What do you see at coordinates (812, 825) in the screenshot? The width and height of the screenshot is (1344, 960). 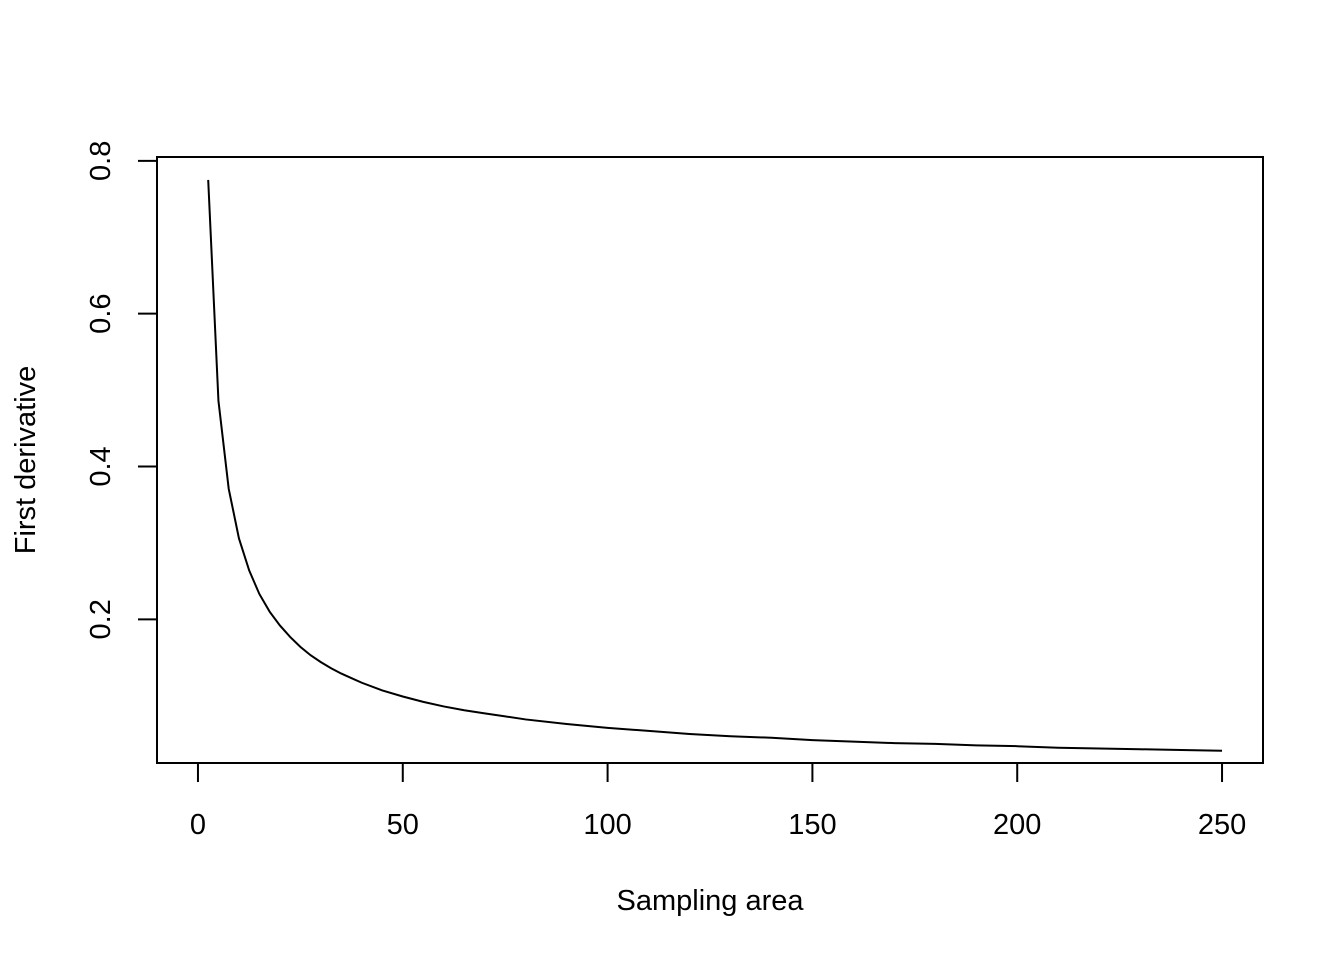 I see `x-tick-label: 150` at bounding box center [812, 825].